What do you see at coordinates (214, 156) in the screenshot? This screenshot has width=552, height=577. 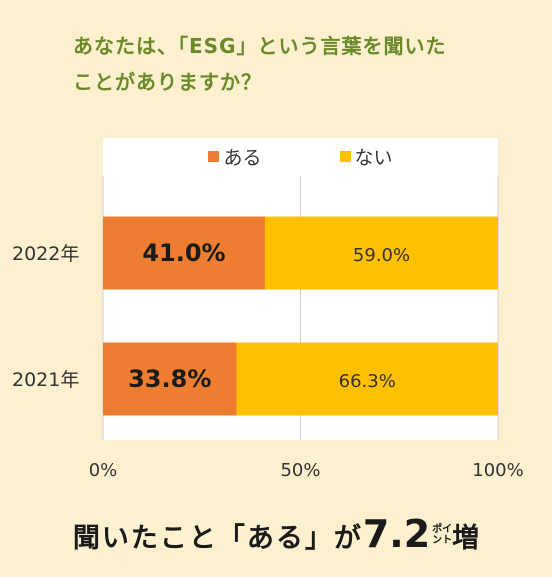 I see `legend-swatch-aru` at bounding box center [214, 156].